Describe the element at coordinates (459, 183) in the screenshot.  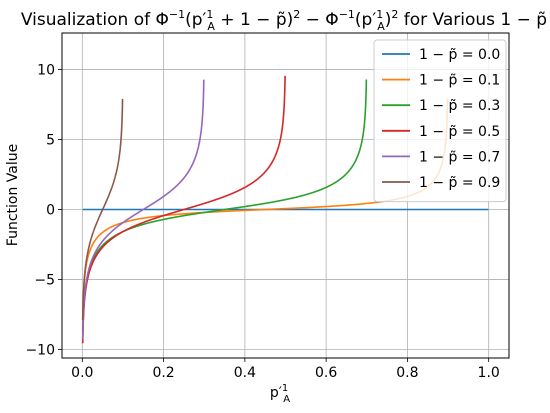
I see `legend-entry-label: 1 − p̃ = 0.9` at that location.